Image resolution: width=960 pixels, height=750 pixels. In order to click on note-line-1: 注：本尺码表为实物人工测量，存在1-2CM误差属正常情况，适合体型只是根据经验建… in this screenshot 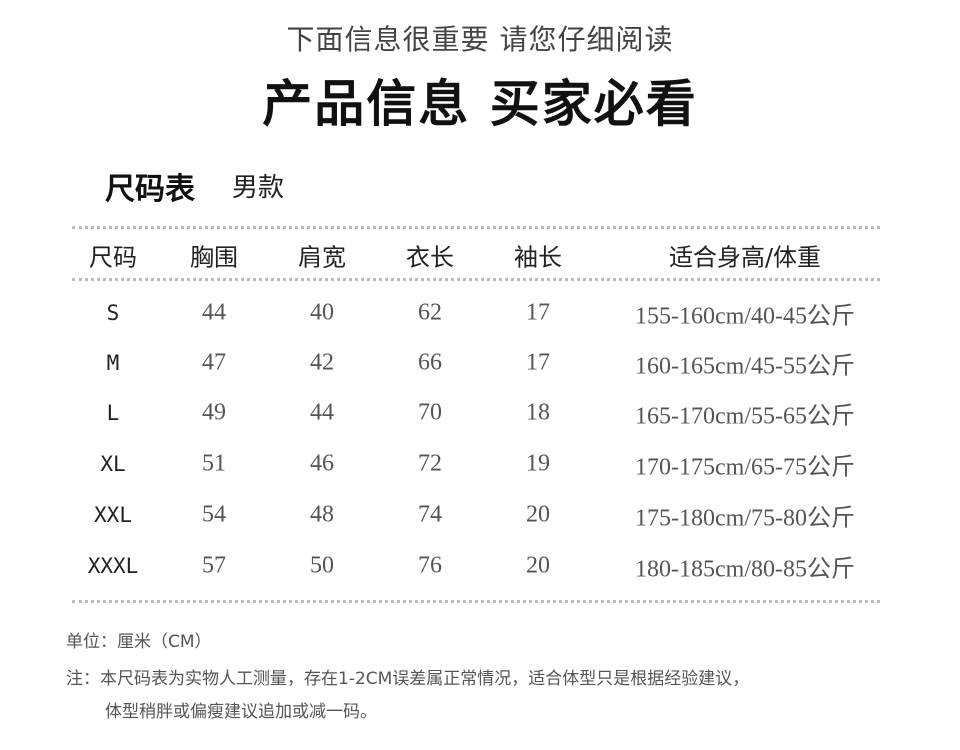, I will do `click(408, 679)`.